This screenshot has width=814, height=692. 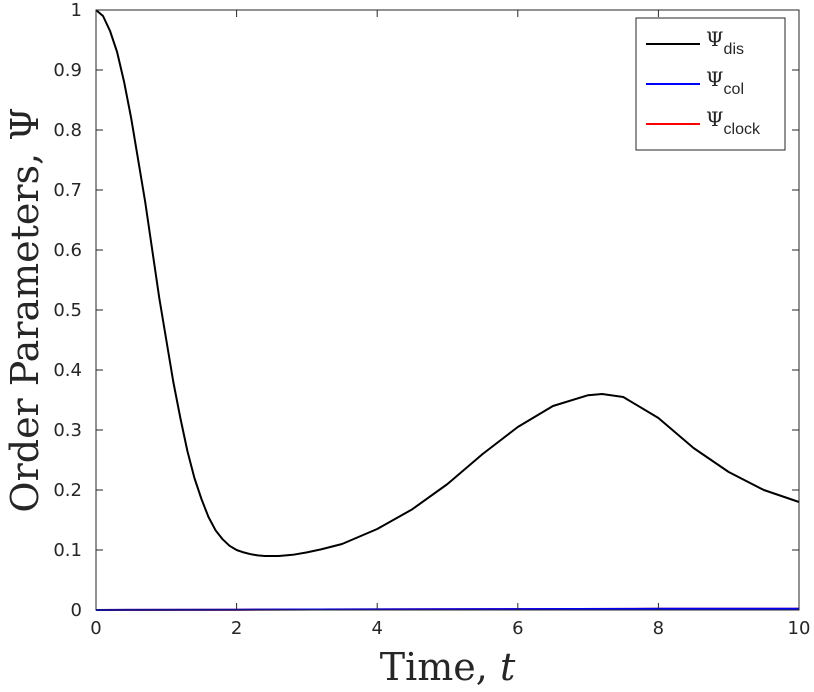 I want to click on y-tick-label: 0.8, so click(x=67, y=130).